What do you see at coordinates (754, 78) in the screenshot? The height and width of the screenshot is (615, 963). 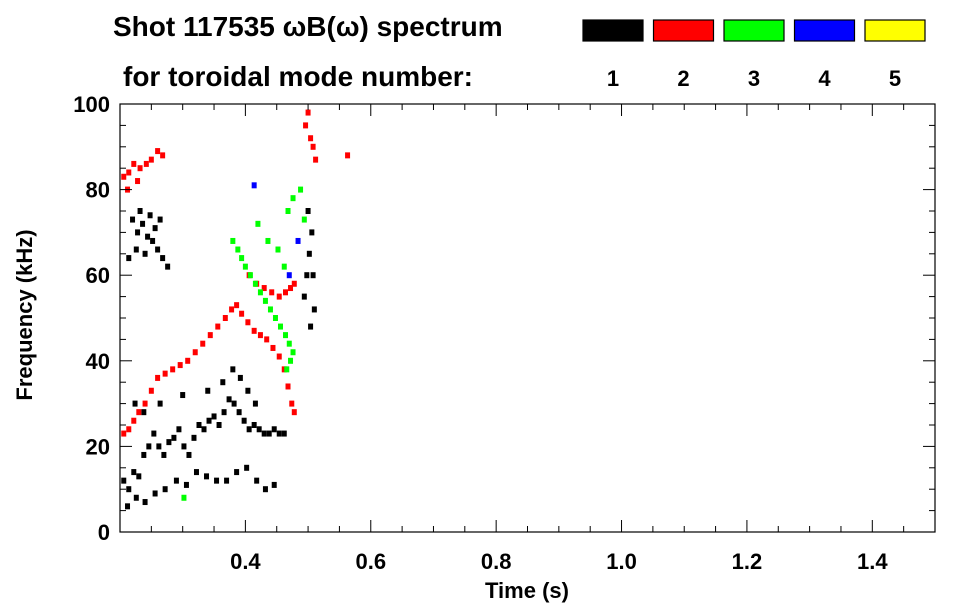 I see `legend-label: 3` at bounding box center [754, 78].